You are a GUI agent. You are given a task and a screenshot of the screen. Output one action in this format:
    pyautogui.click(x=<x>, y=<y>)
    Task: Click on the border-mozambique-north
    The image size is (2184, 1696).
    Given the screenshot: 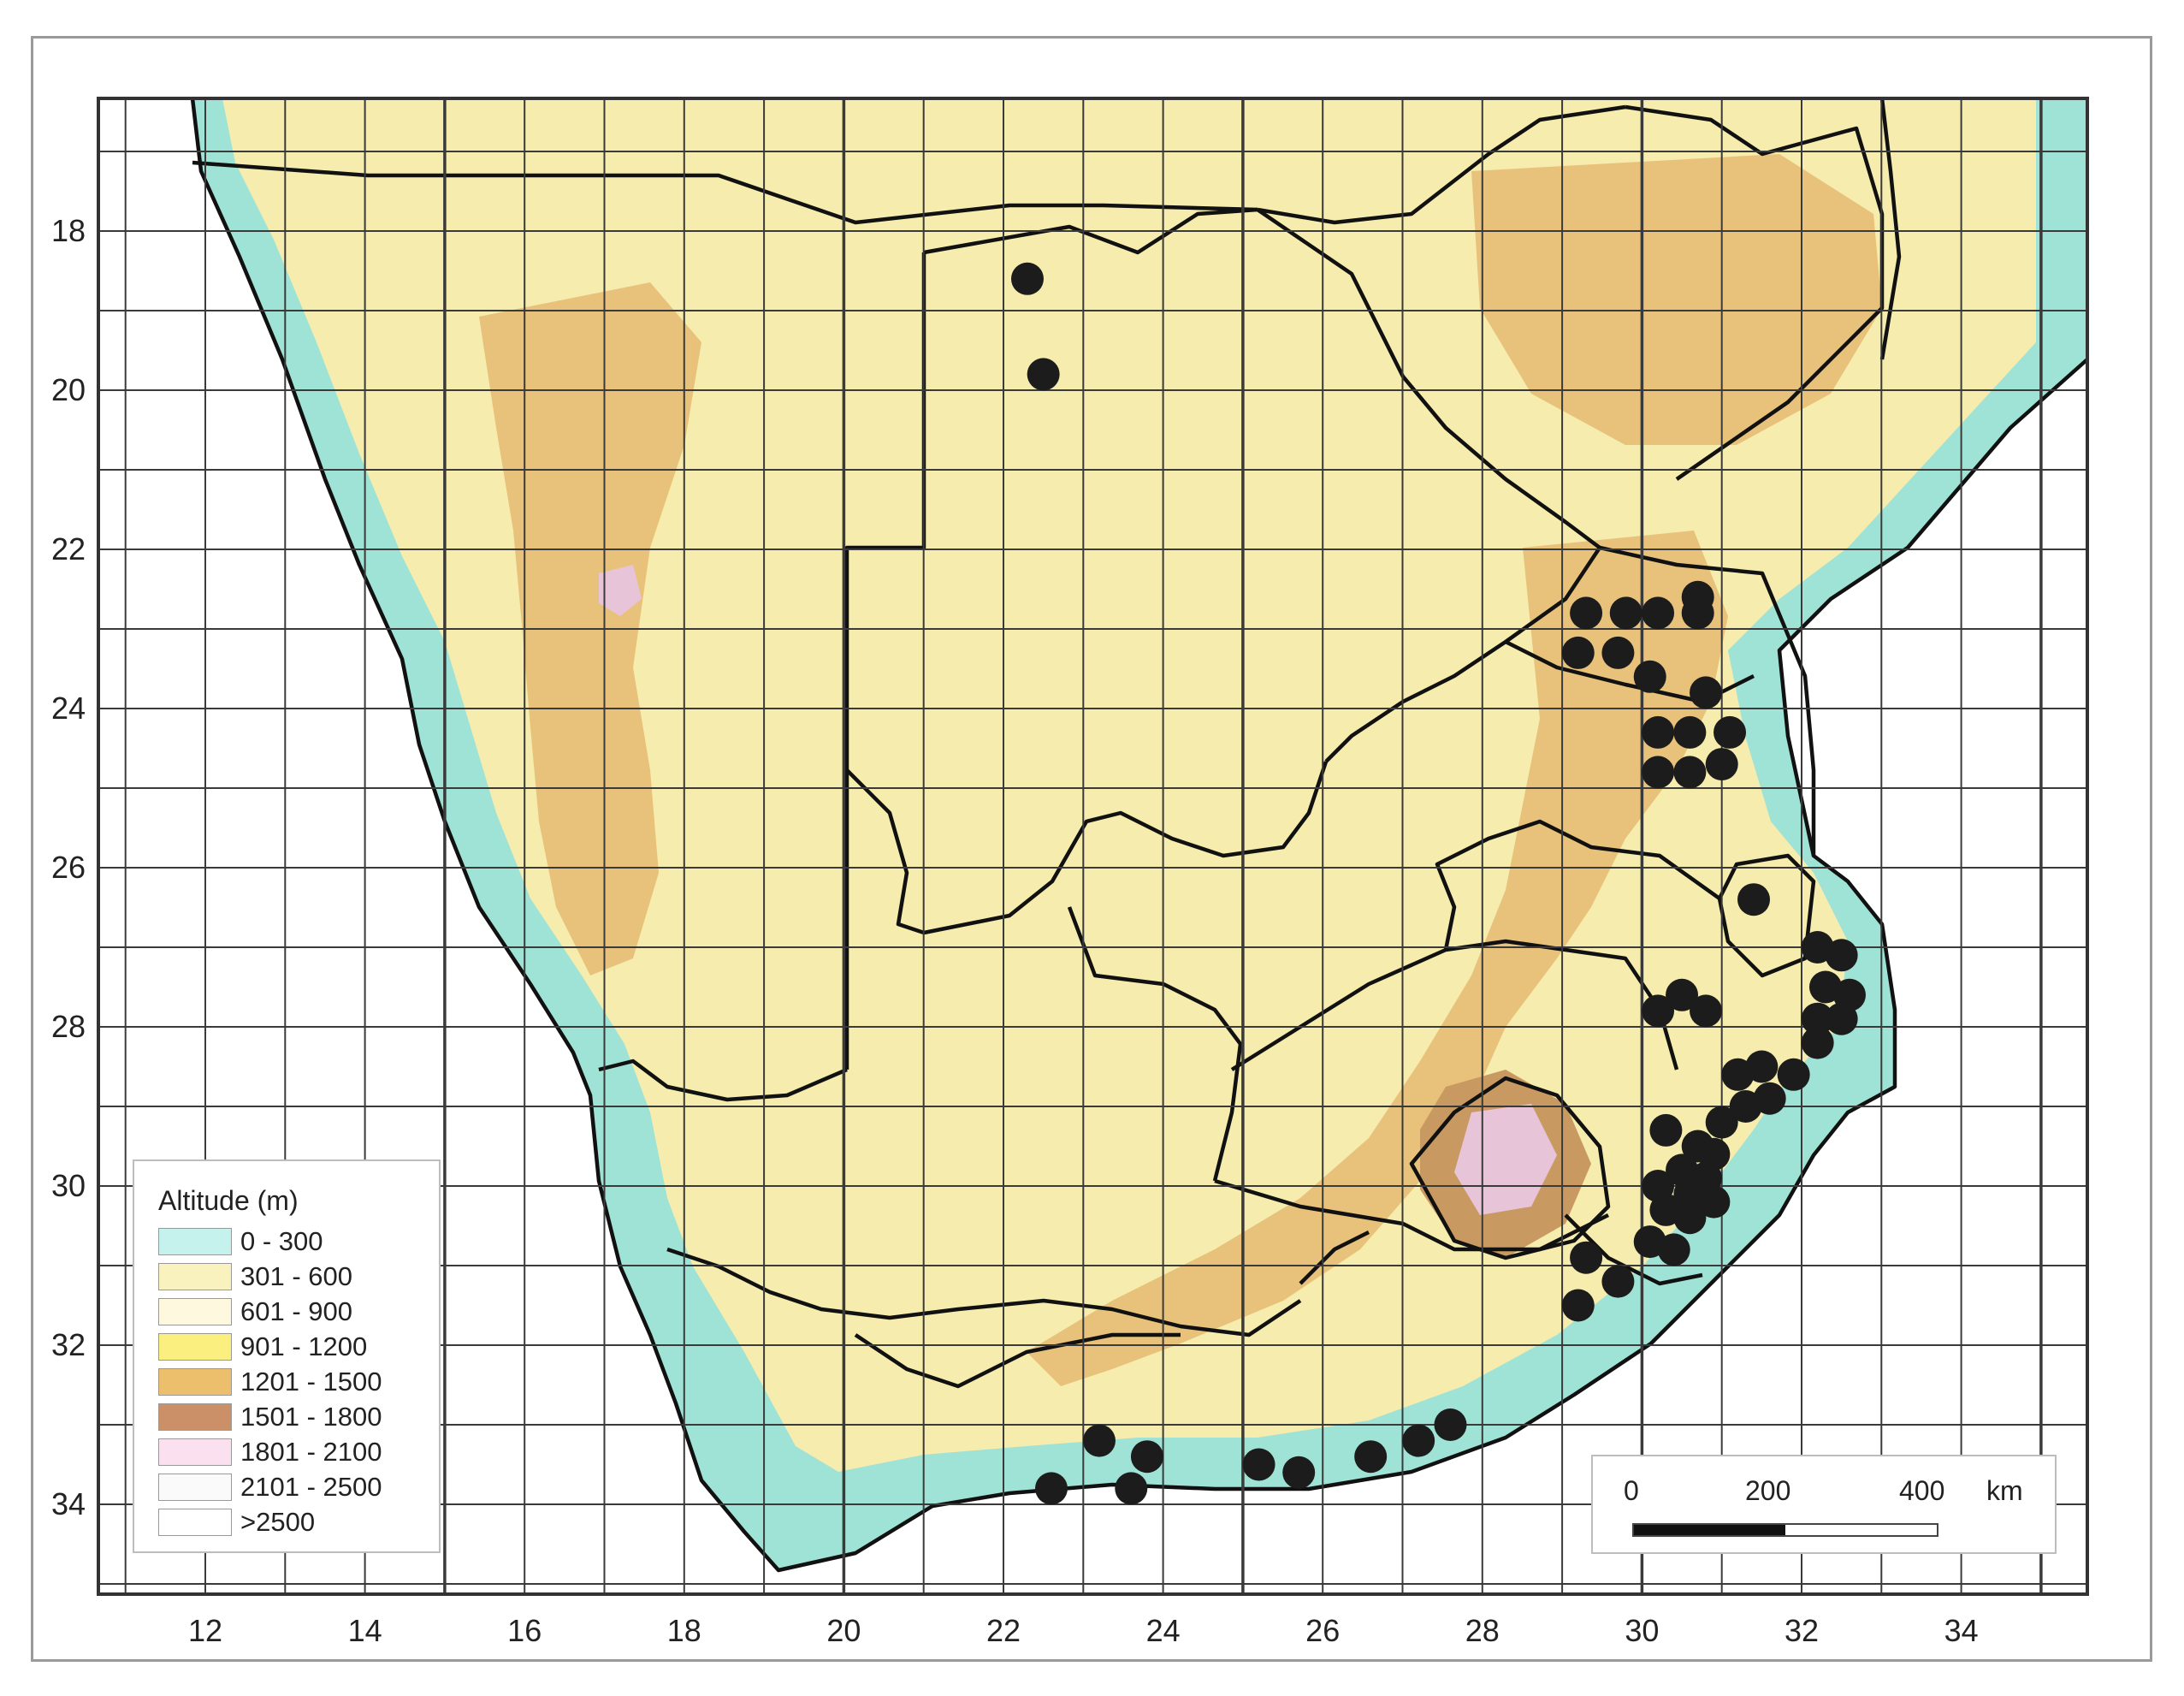 What is the action you would take?
    pyautogui.click(x=1890, y=229)
    